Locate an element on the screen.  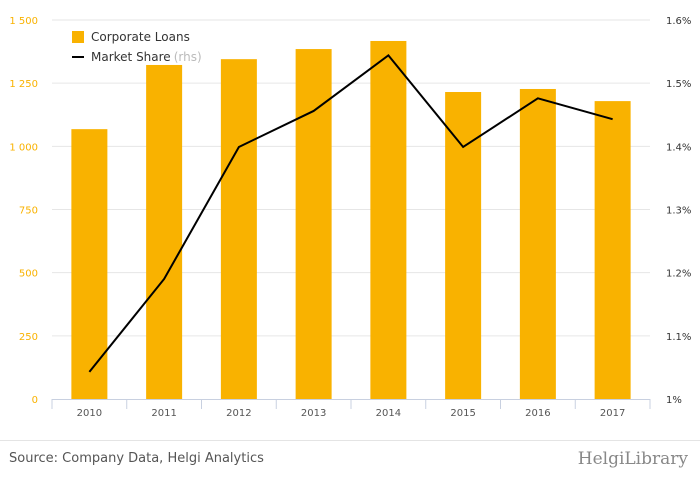
bar-swatch-icon is located at coordinates (78, 37).